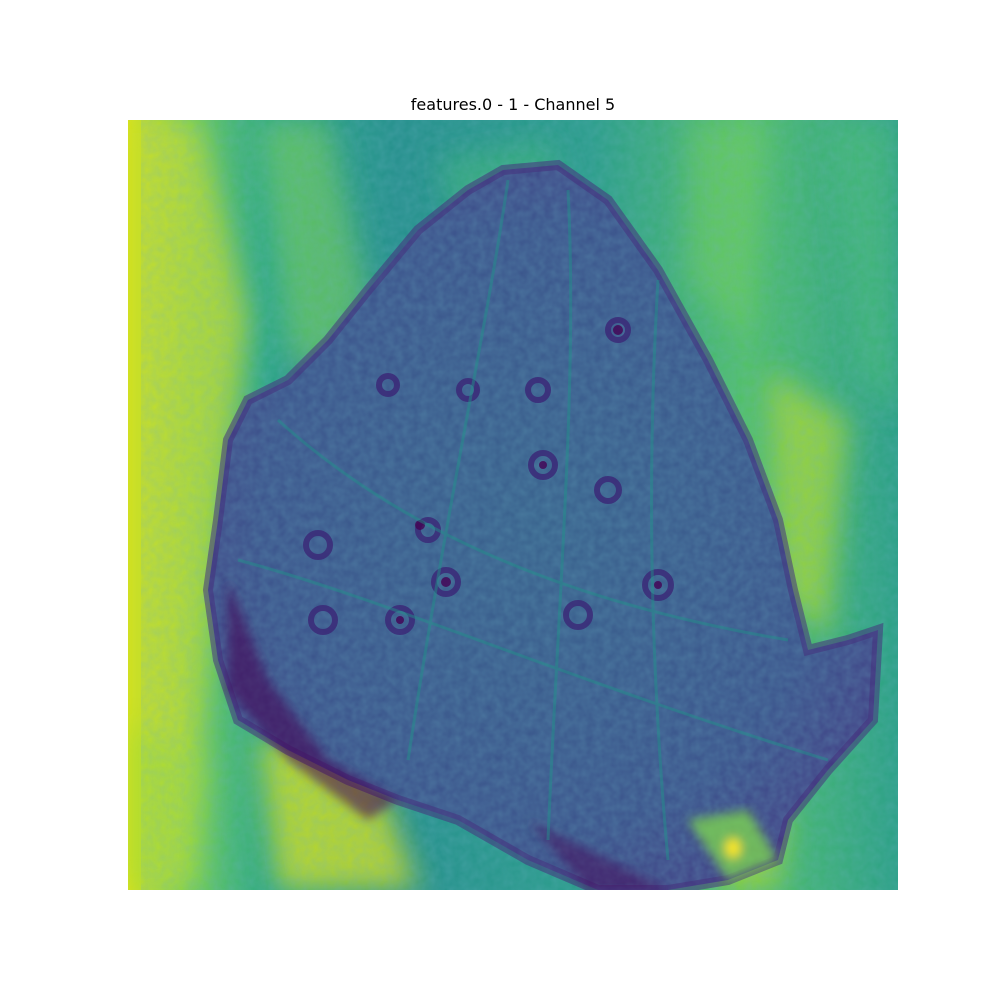 This screenshot has height=1000, width=1000. What do you see at coordinates (448, 735) in the screenshot?
I see `wing-dark-margin` at bounding box center [448, 735].